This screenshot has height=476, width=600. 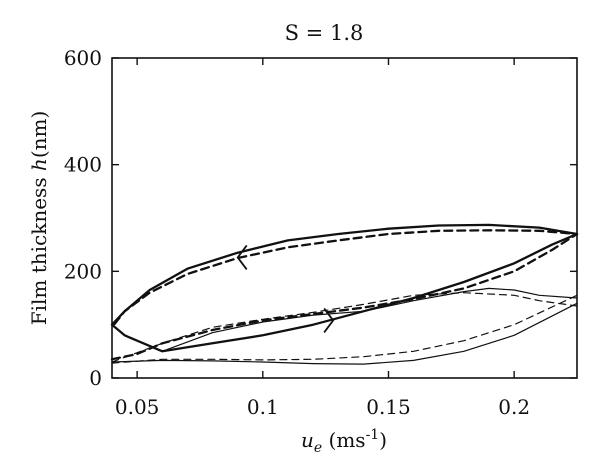 What do you see at coordinates (285, 288) in the screenshot?
I see `arrow-markers` at bounding box center [285, 288].